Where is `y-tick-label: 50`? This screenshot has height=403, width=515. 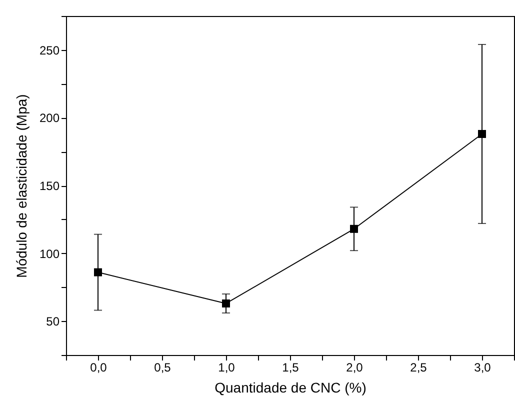 y-tick-label: 50 is located at coordinates (53, 321).